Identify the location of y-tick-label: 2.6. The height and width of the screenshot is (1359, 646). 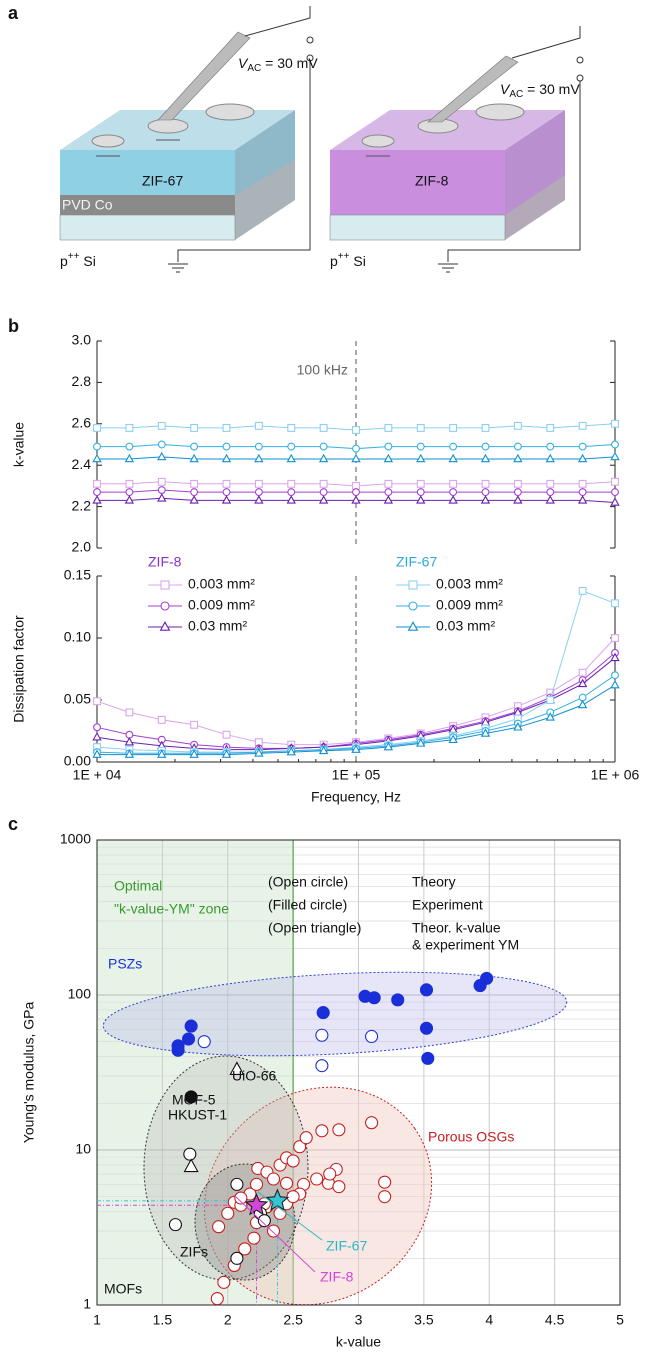
(82, 423).